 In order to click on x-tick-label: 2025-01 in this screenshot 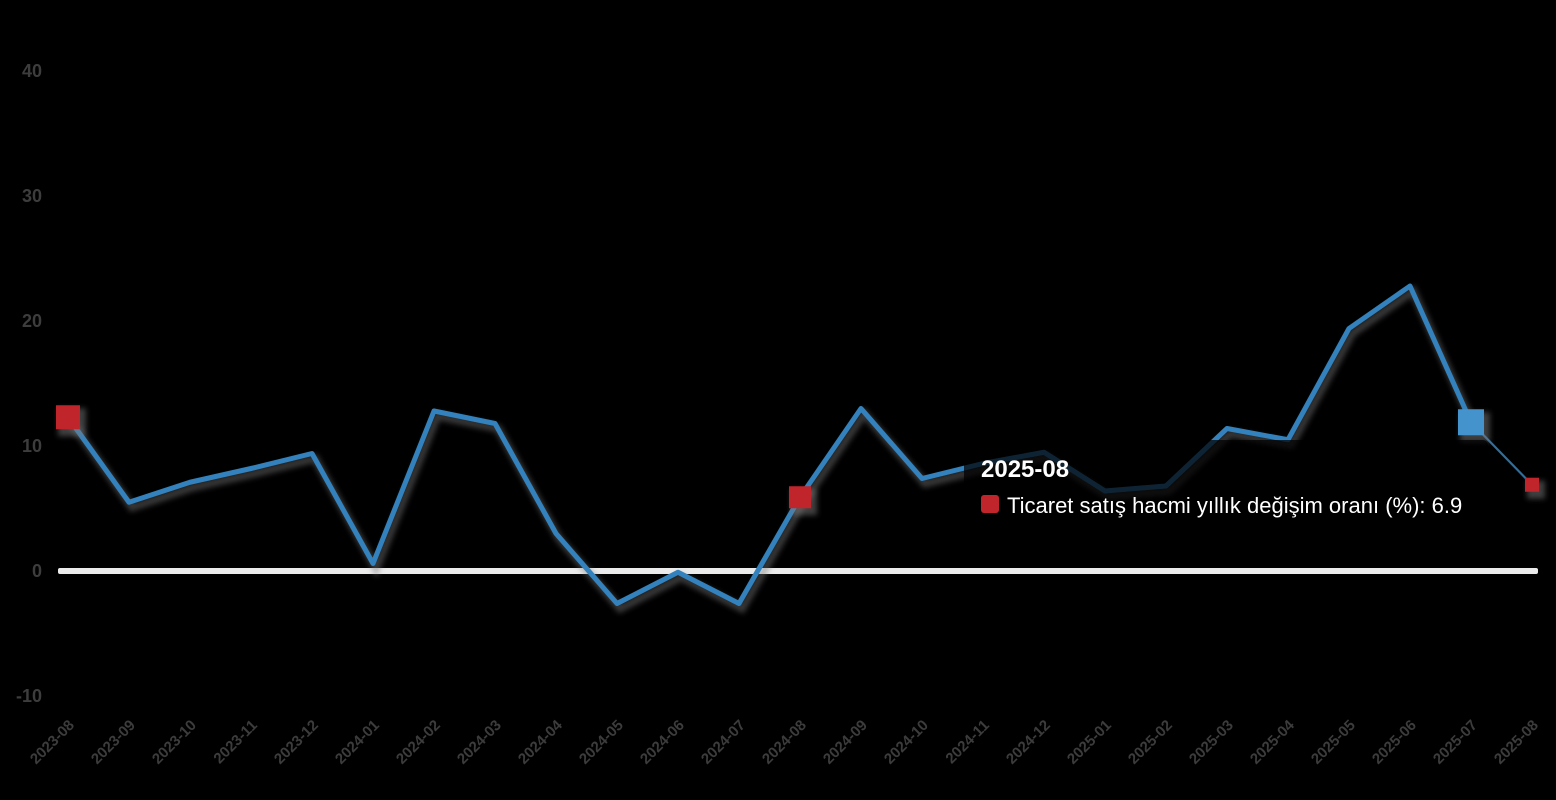, I will do `click(1089, 742)`.